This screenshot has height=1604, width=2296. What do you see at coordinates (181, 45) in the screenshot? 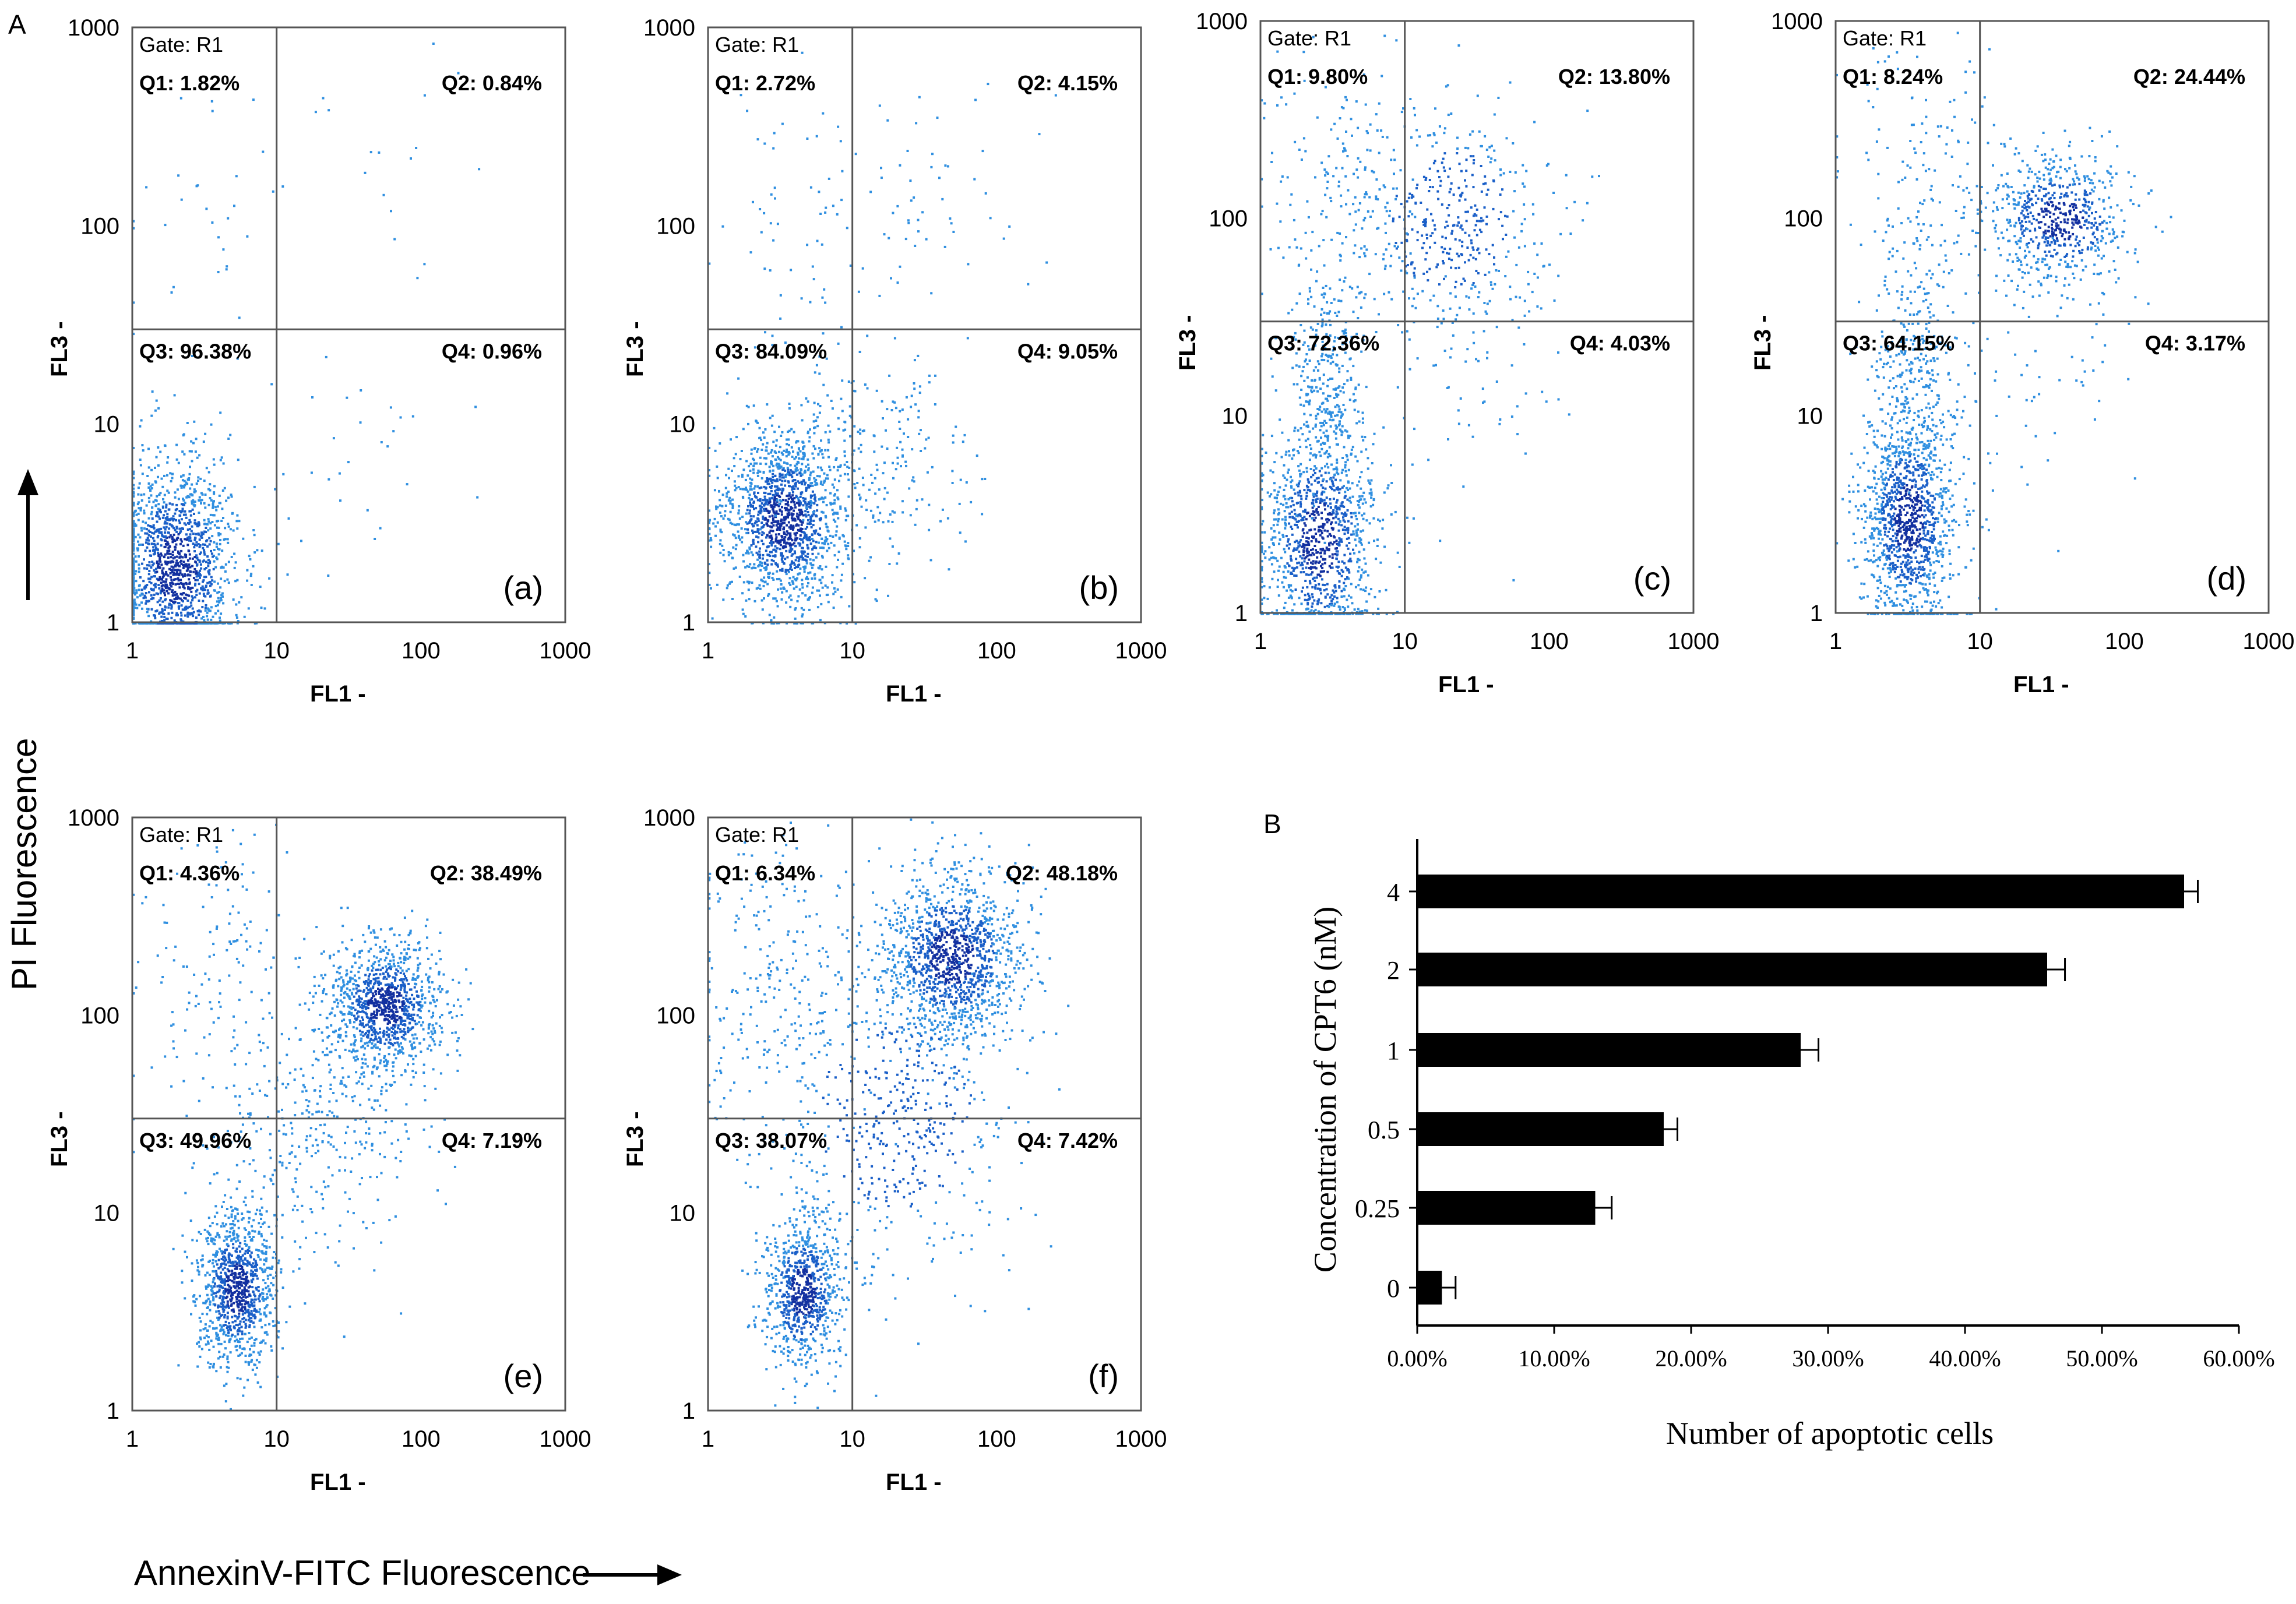
I see `gate-label: Gate: R1` at bounding box center [181, 45].